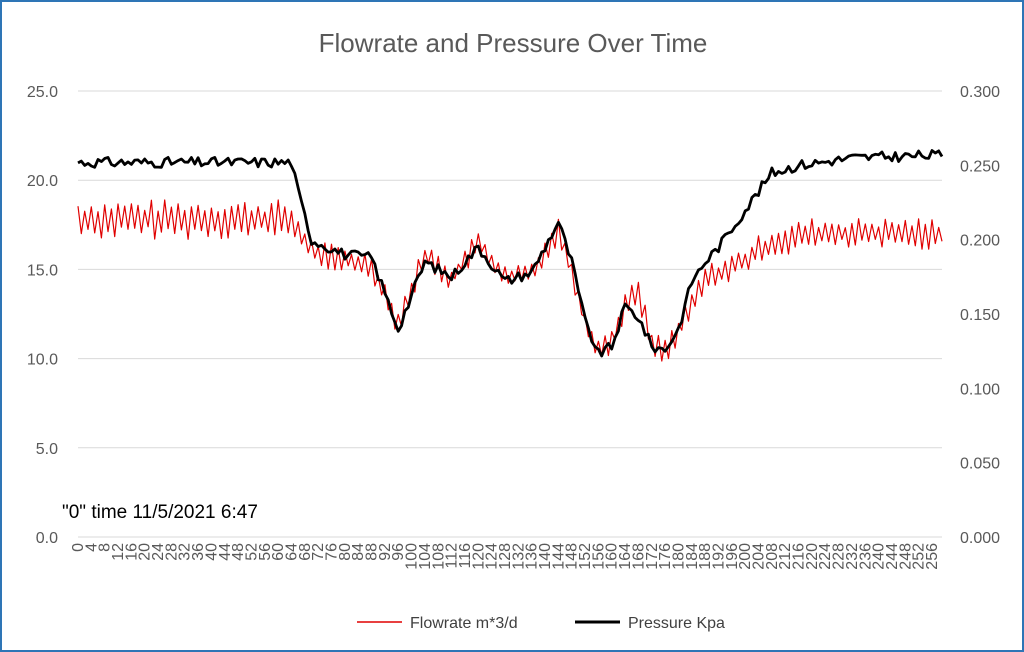  Describe the element at coordinates (452, 556) in the screenshot. I see `x-tick-label: 112` at that location.